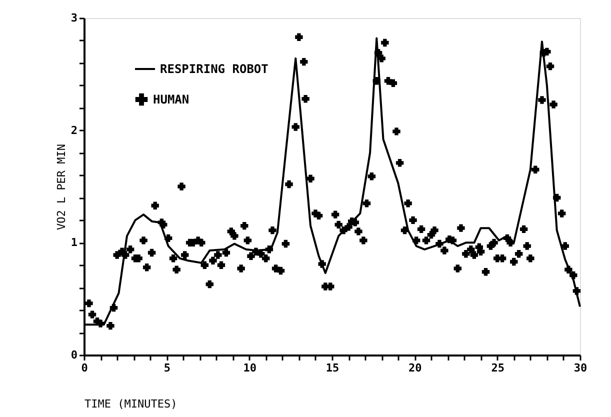  What do you see at coordinates (214, 69) in the screenshot?
I see `legend-label: RESPIRING ROBOT` at bounding box center [214, 69].